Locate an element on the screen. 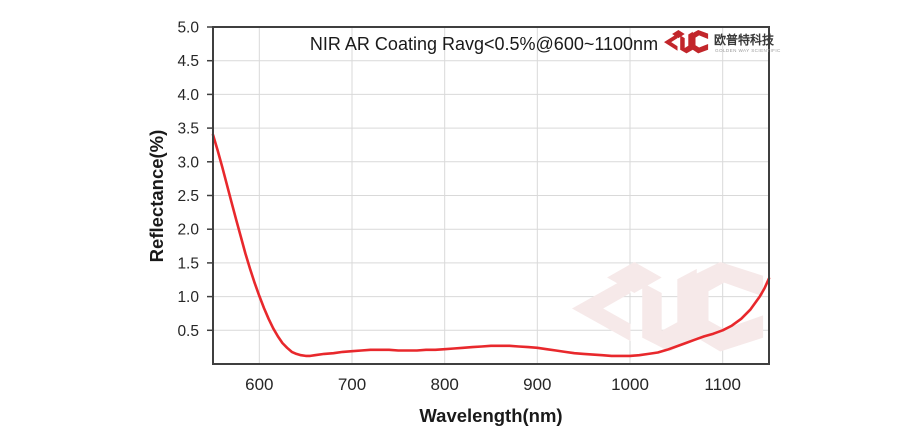 The width and height of the screenshot is (924, 440). y-axis-title: Reflectance(%) is located at coordinates (156, 196).